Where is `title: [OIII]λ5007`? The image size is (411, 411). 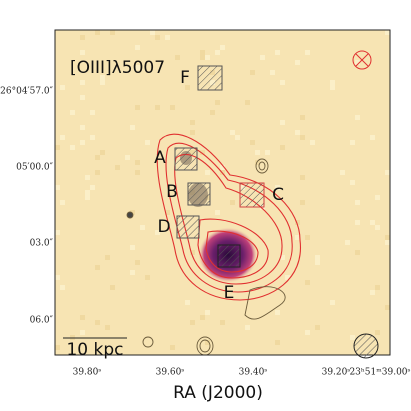 title: [OIII]λ5007 is located at coordinates (117, 68).